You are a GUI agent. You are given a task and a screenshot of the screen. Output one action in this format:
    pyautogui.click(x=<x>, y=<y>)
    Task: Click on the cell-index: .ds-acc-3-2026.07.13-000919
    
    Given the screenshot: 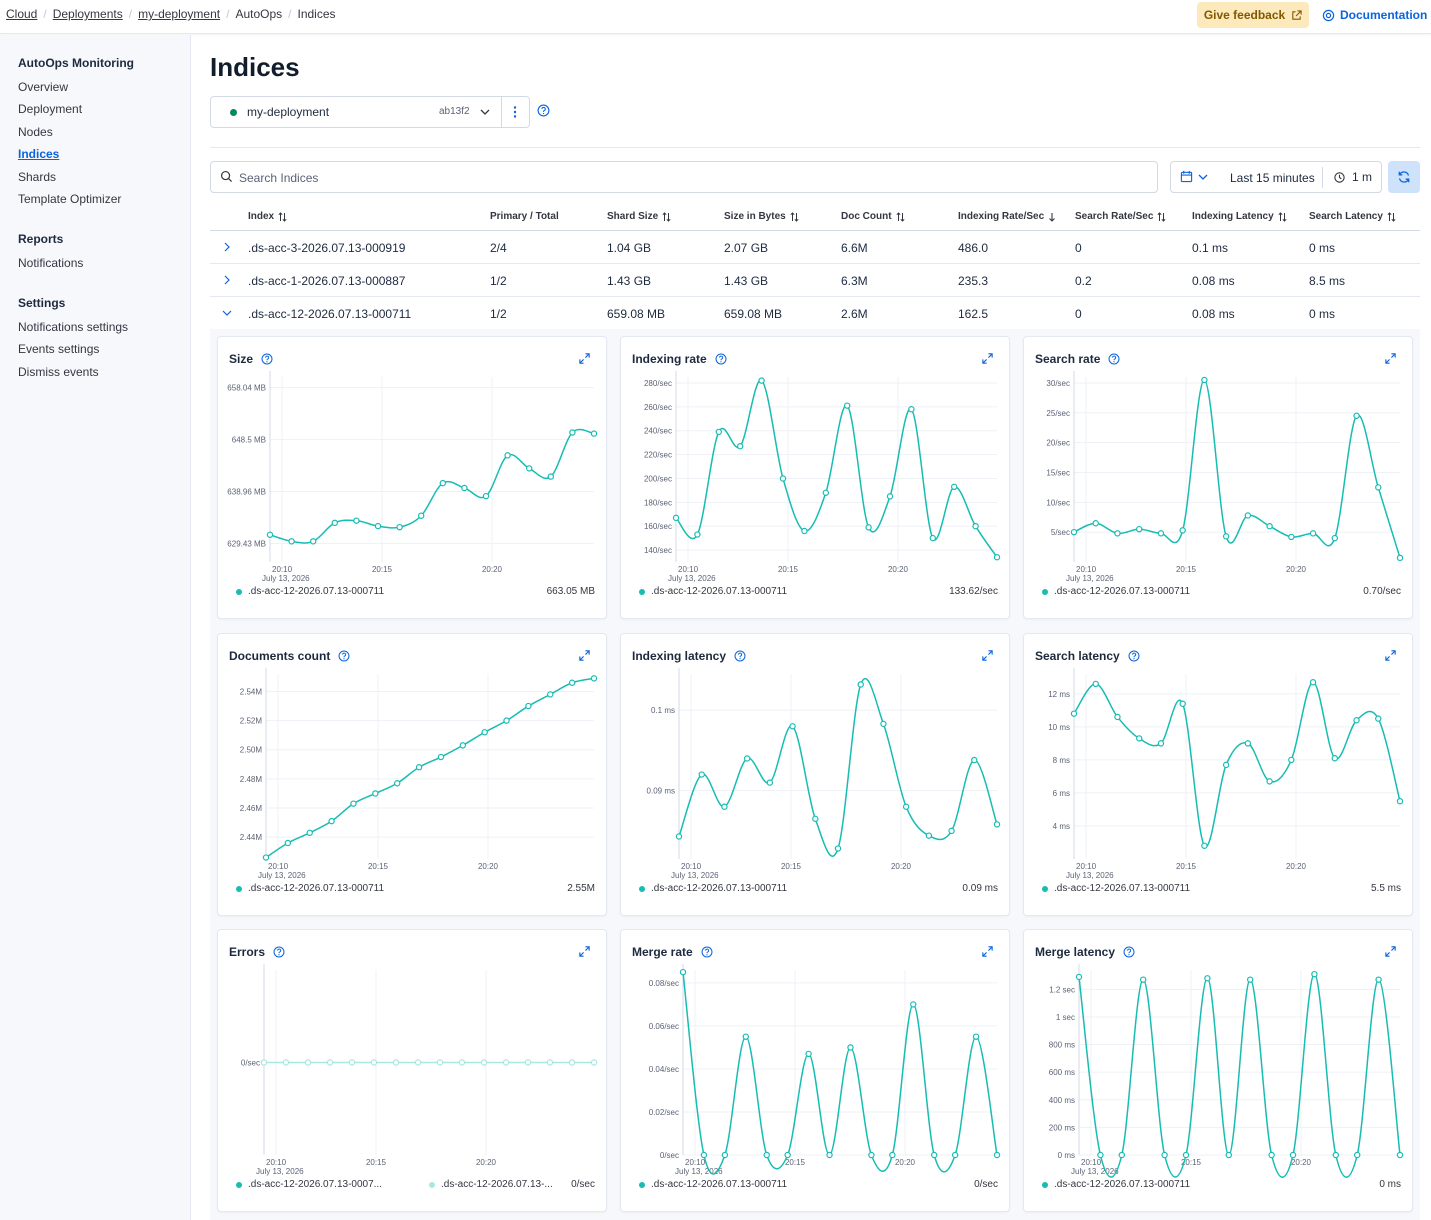 What is the action you would take?
    pyautogui.click(x=327, y=248)
    